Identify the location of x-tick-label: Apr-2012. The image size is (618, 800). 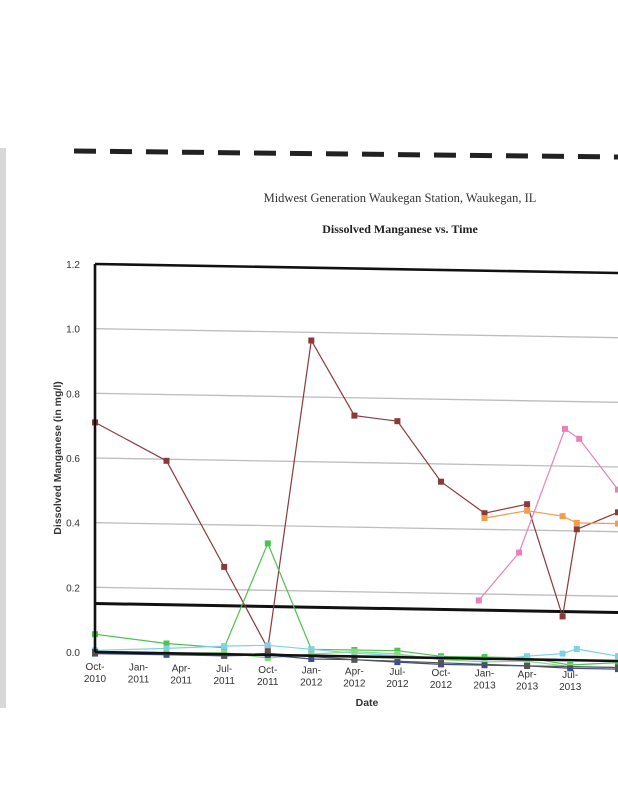
(354, 677).